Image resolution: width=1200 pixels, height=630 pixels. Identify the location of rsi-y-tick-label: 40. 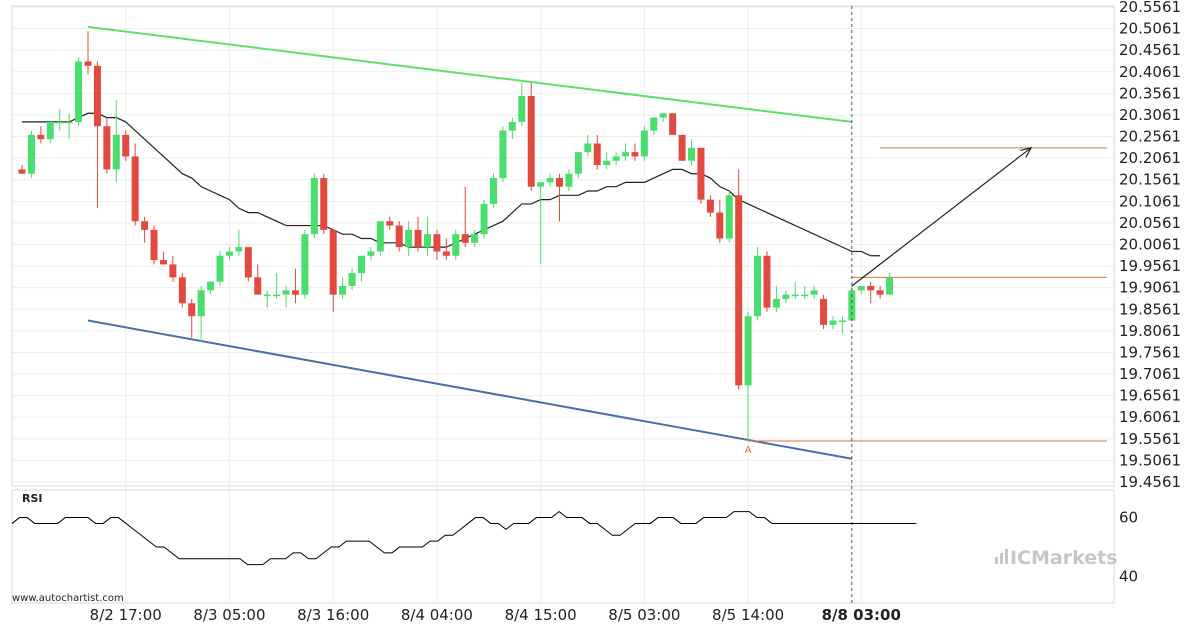
(1128, 576).